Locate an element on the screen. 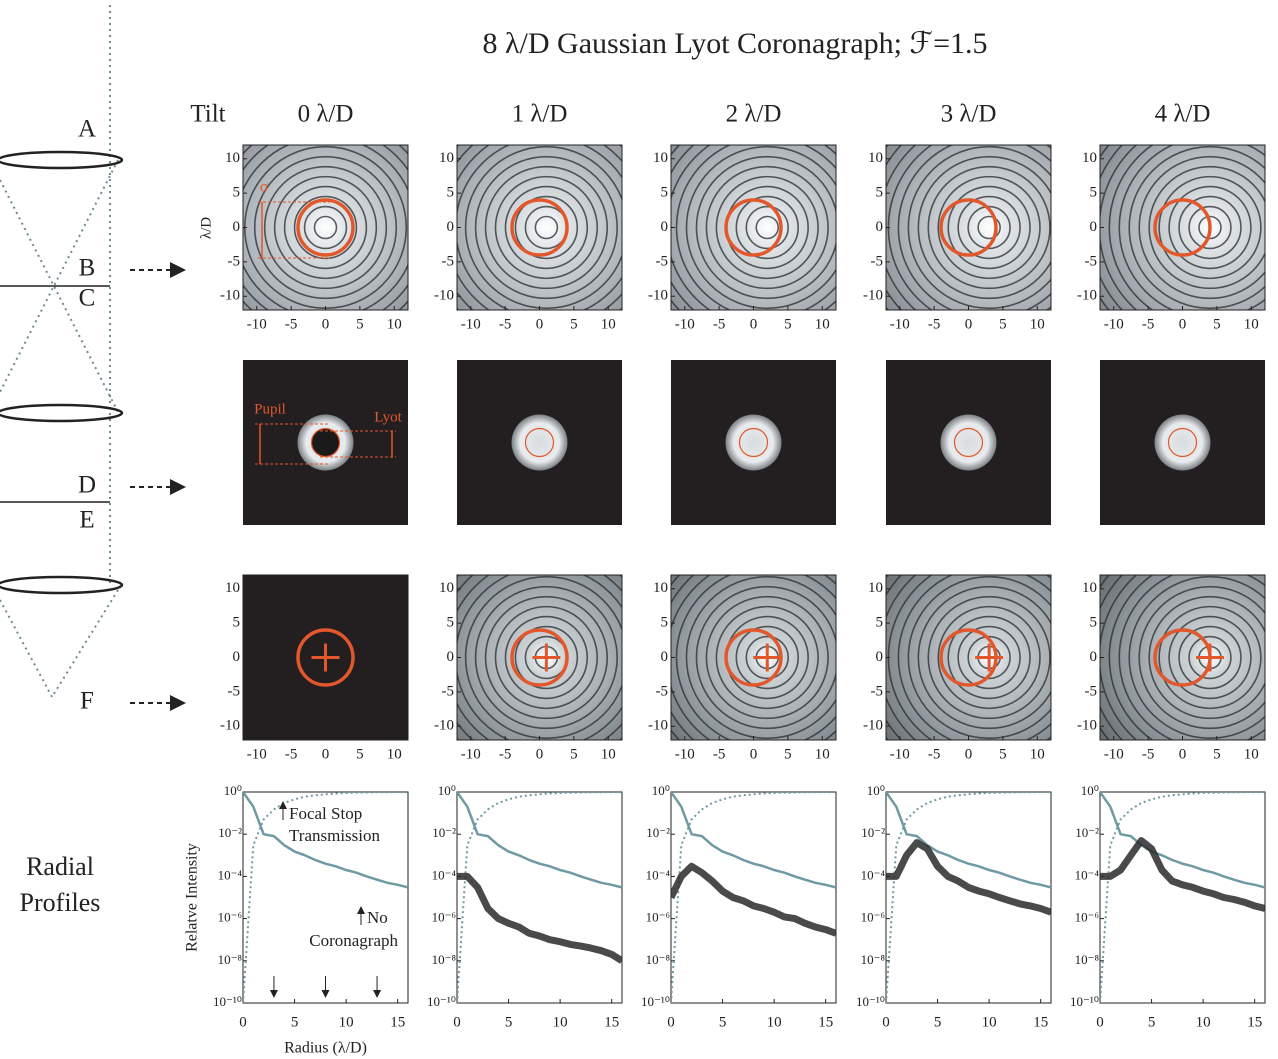 The width and height of the screenshot is (1278, 1059). y-tick-label: 10⁻¹⁰ is located at coordinates (227, 1001).